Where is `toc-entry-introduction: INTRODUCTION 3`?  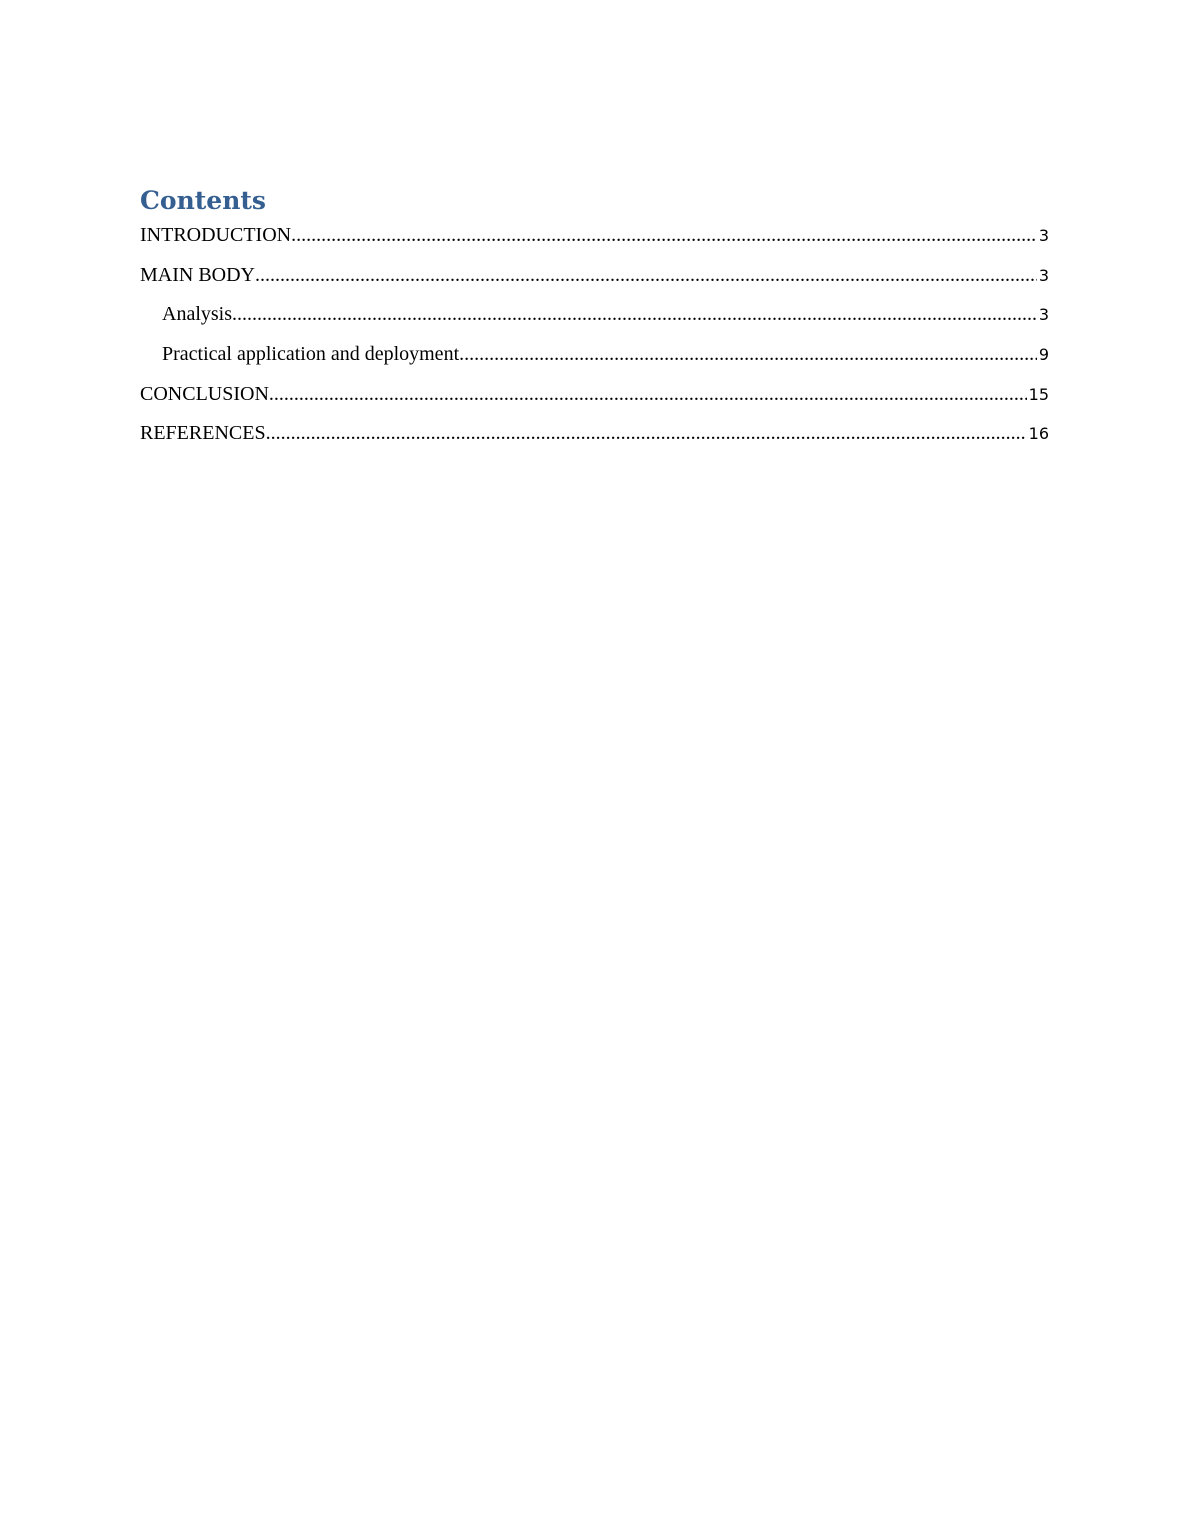 toc-entry-introduction: INTRODUCTION 3 is located at coordinates (594, 244).